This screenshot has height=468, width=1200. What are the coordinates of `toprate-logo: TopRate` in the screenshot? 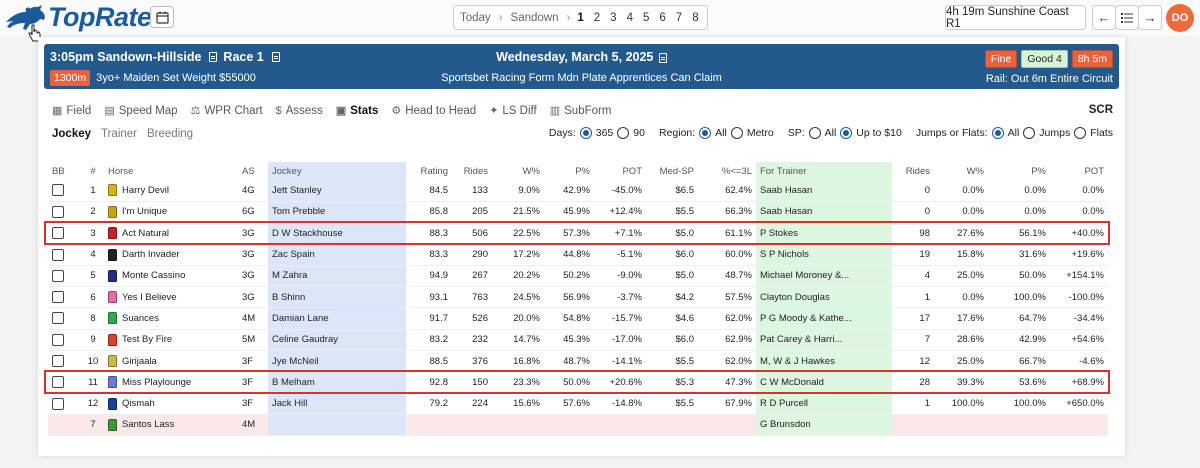 It's located at (78, 17).